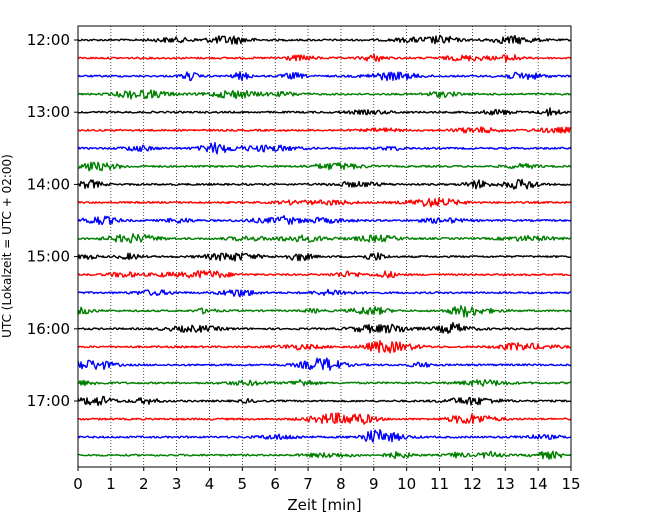 Image resolution: width=650 pixels, height=520 pixels. What do you see at coordinates (308, 484) in the screenshot?
I see `x-tick-label: 7` at bounding box center [308, 484].